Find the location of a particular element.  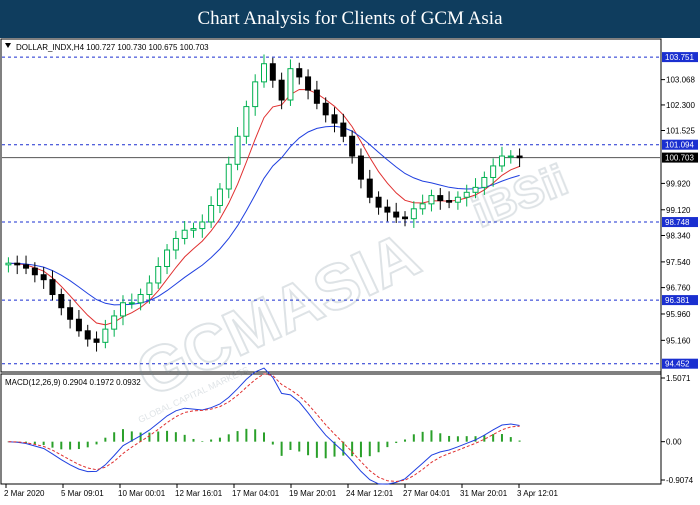

price-tick-label: 101.525 is located at coordinates (680, 130).